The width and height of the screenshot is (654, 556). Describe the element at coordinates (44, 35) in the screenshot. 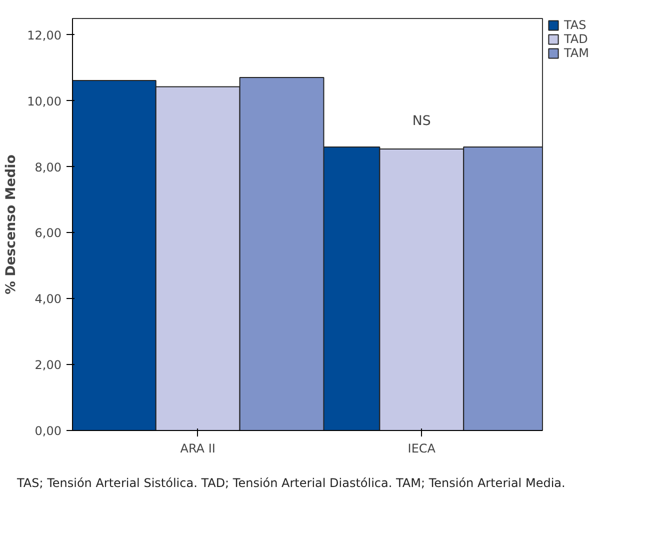

I see `y-tick-label: 12,00` at that location.